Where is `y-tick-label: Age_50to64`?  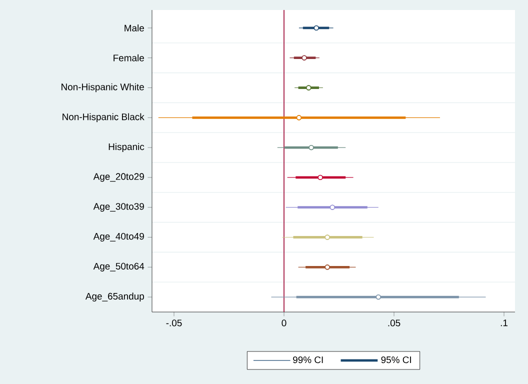
y-tick-label: Age_50to64 is located at coordinates (118, 267).